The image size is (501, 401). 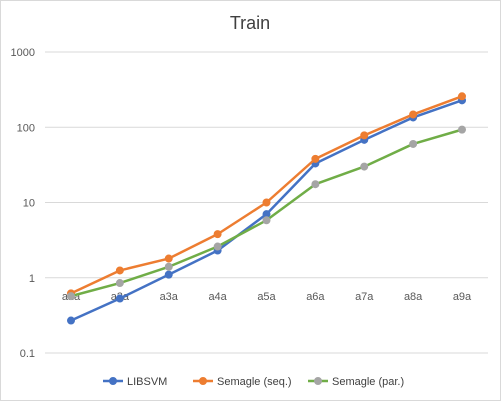 I want to click on x-tick-label: a5a, so click(x=266, y=297).